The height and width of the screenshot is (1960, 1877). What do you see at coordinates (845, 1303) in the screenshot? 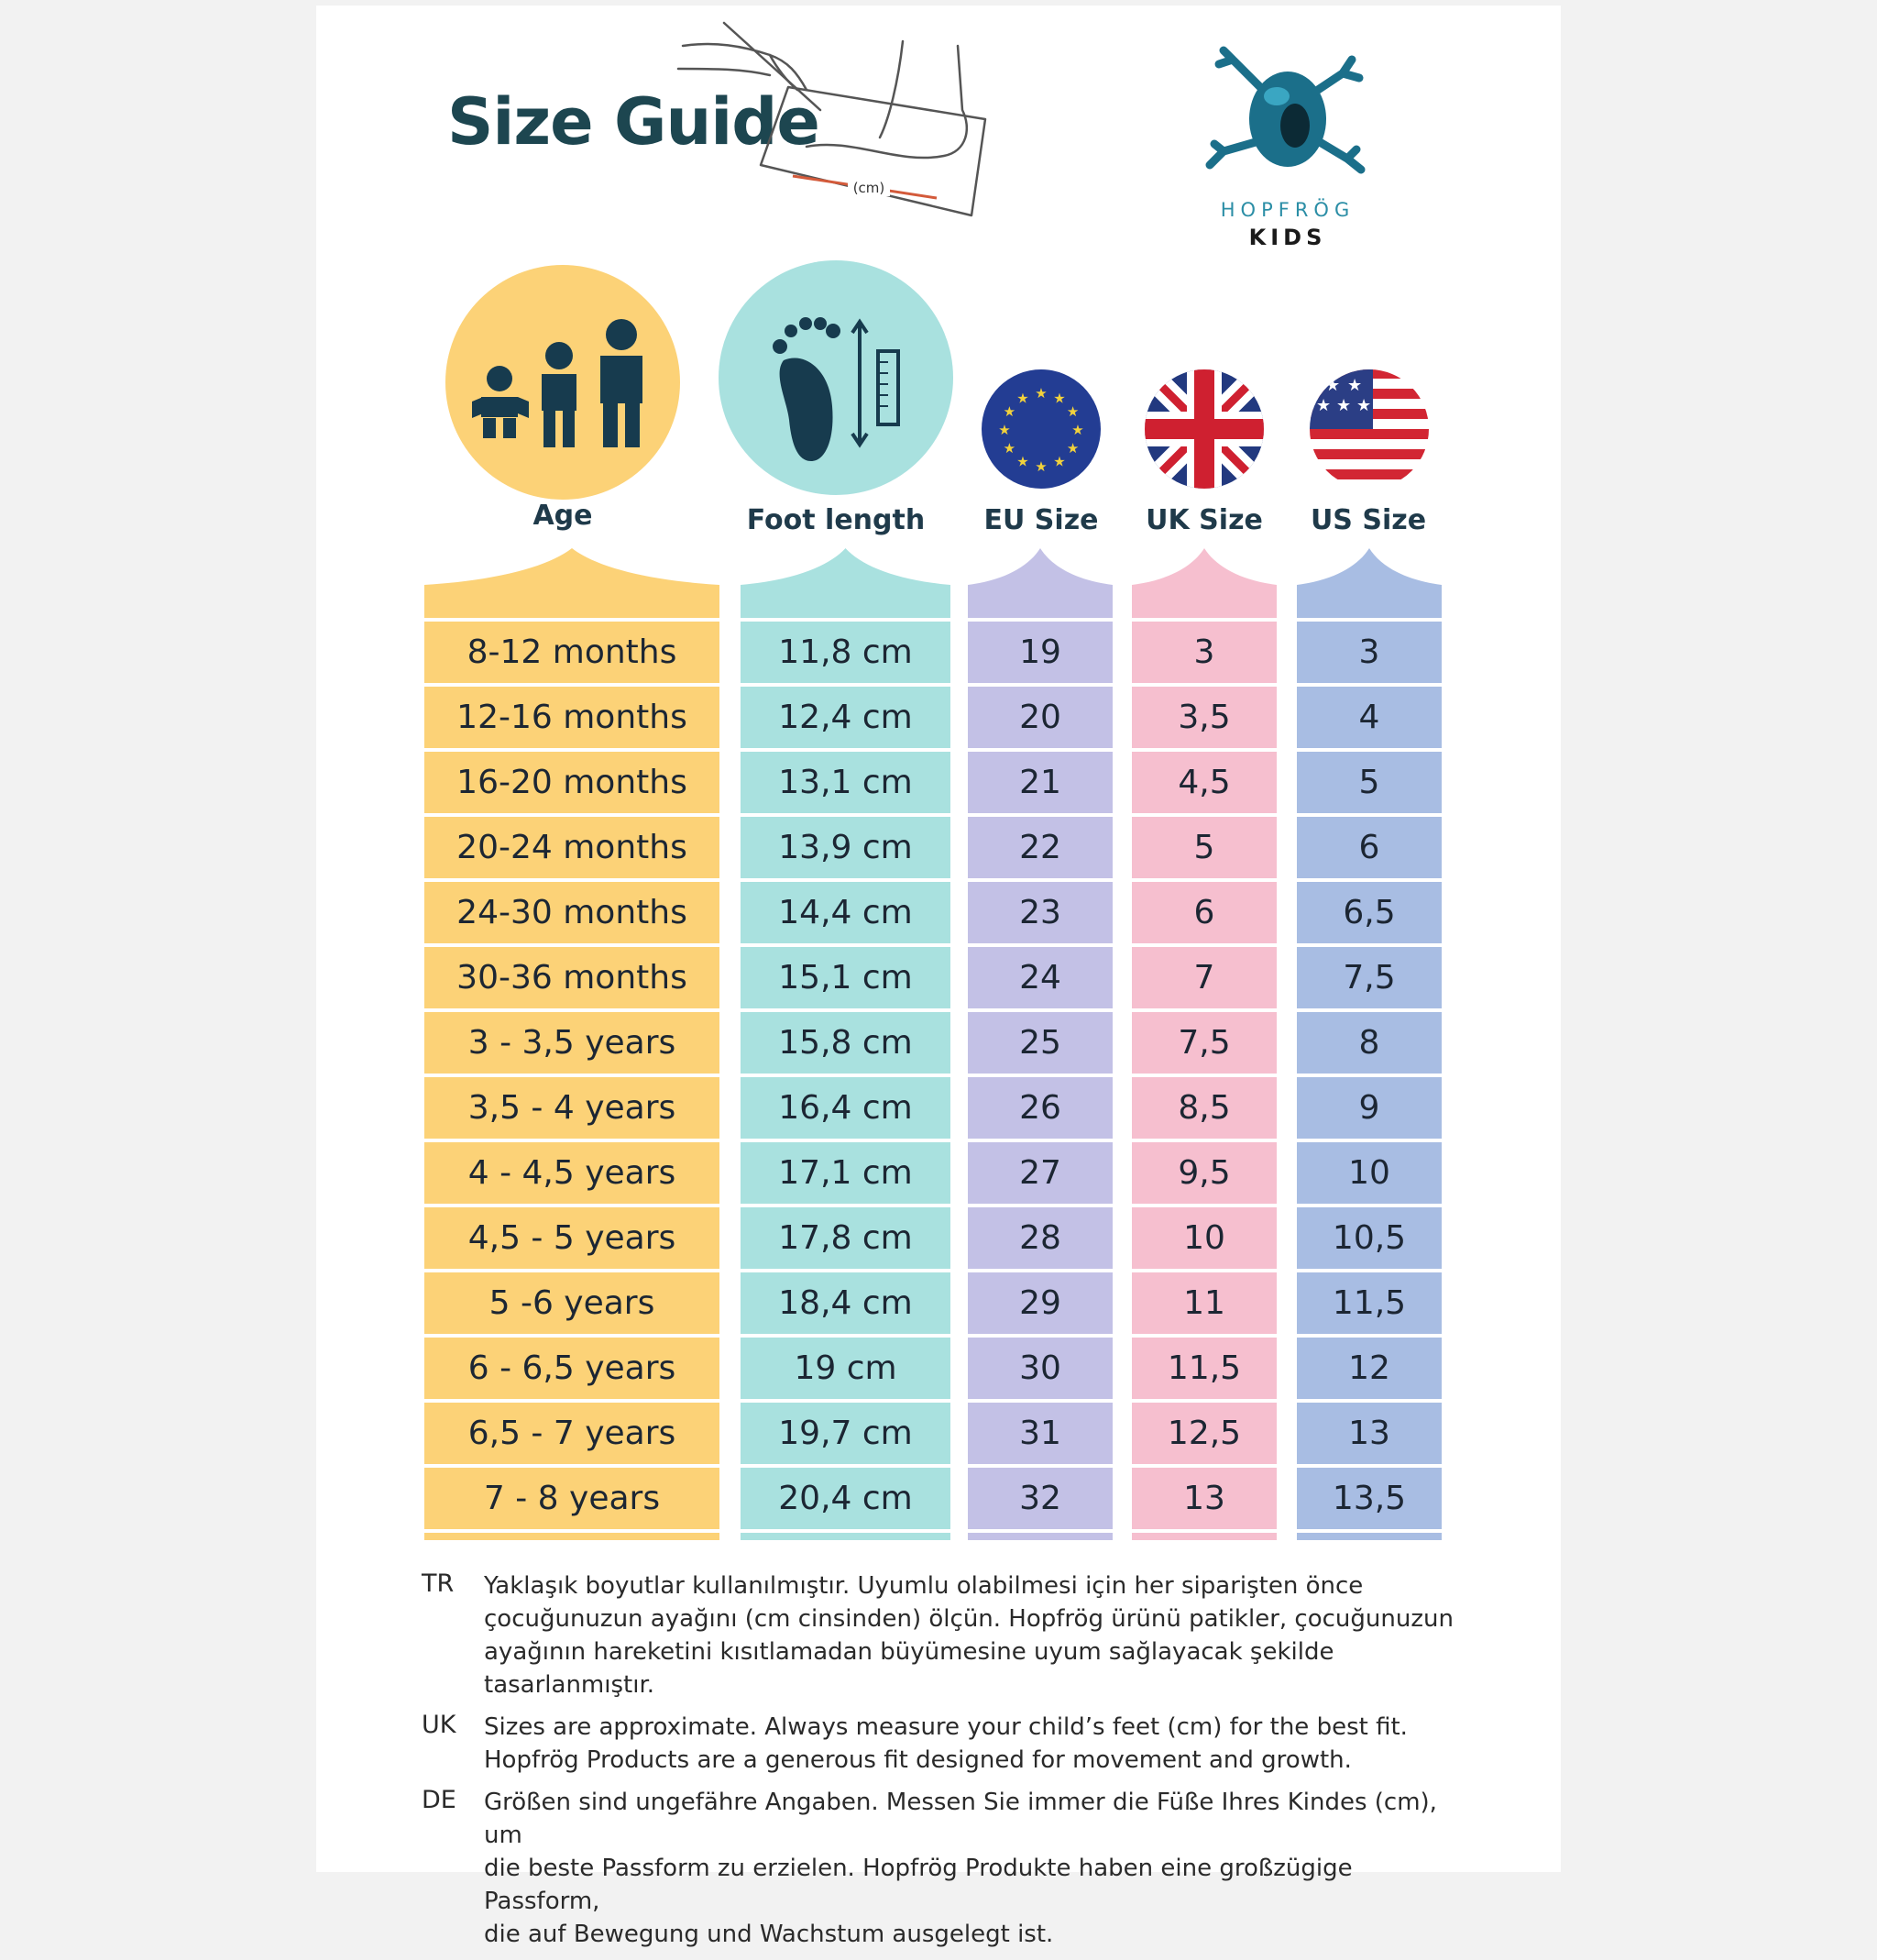
I see `foot-cell: 18,4 cm` at bounding box center [845, 1303].